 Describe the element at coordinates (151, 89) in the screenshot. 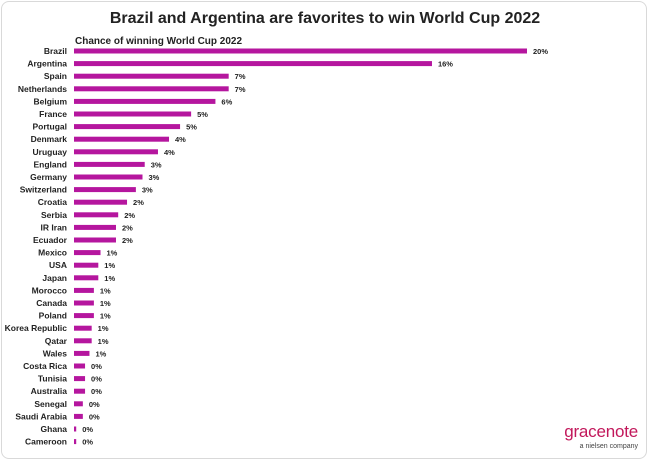

I see `bar-netherlands` at that location.